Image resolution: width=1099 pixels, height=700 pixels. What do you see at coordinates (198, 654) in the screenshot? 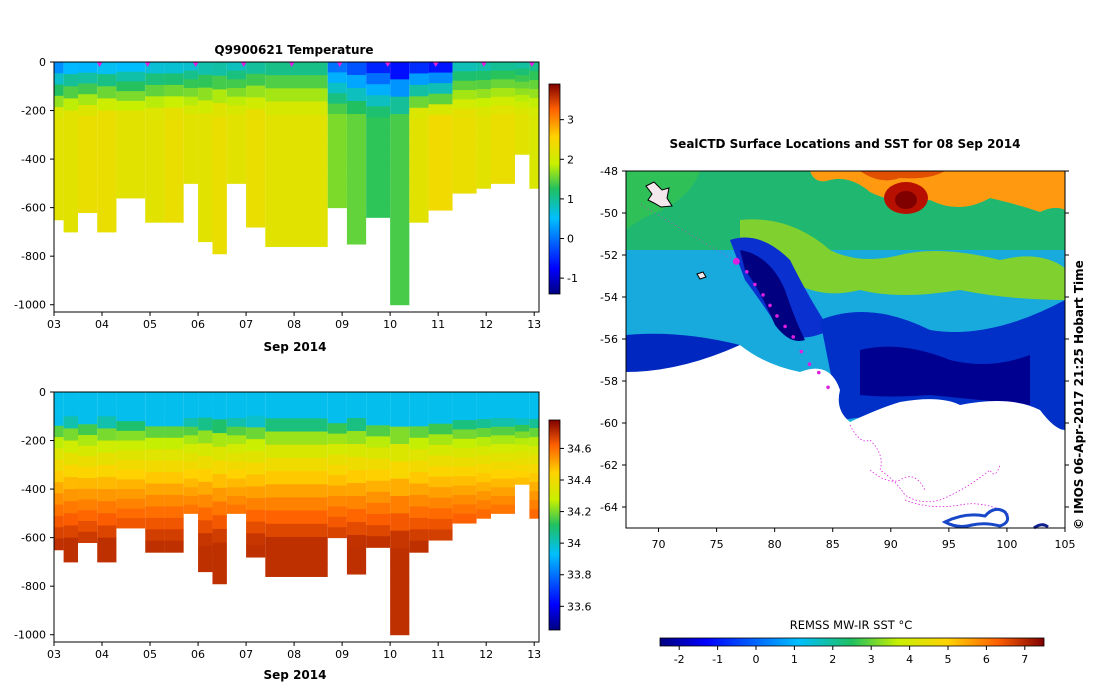
I see `x-tick-label: 06` at bounding box center [198, 654].